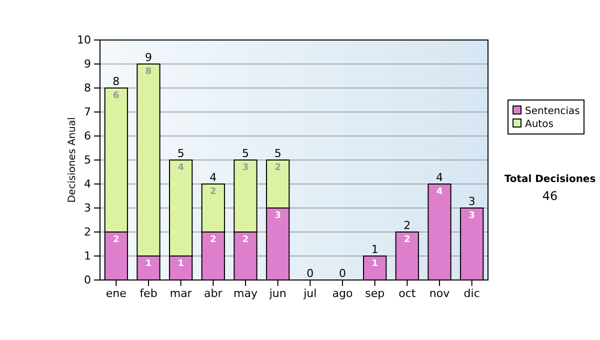 The height and width of the screenshot is (340, 600). Describe the element at coordinates (87, 160) in the screenshot. I see `y-tick-label: 5` at that location.